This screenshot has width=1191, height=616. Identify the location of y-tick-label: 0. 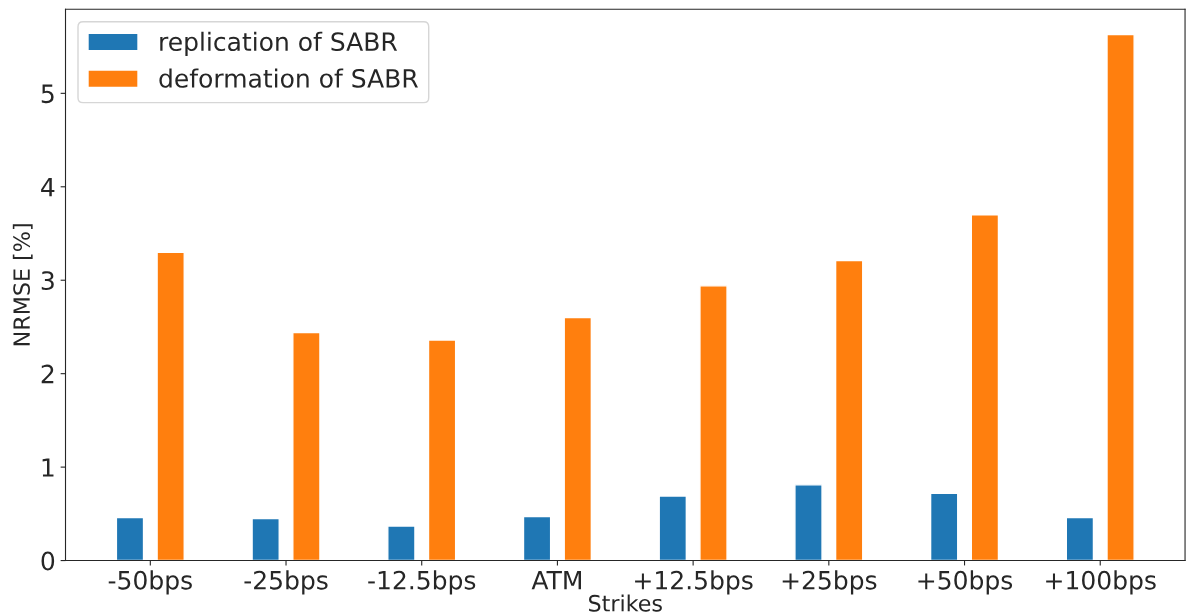
(48, 561).